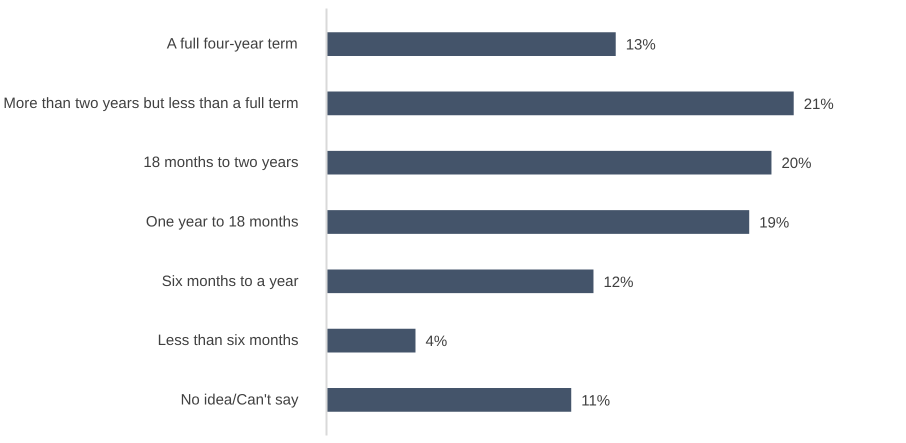 The height and width of the screenshot is (443, 906). What do you see at coordinates (618, 282) in the screenshot?
I see `data-label: 12%` at bounding box center [618, 282].